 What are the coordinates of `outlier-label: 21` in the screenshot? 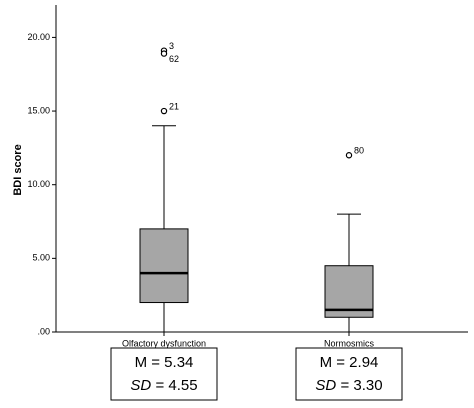 It's located at (174, 106).